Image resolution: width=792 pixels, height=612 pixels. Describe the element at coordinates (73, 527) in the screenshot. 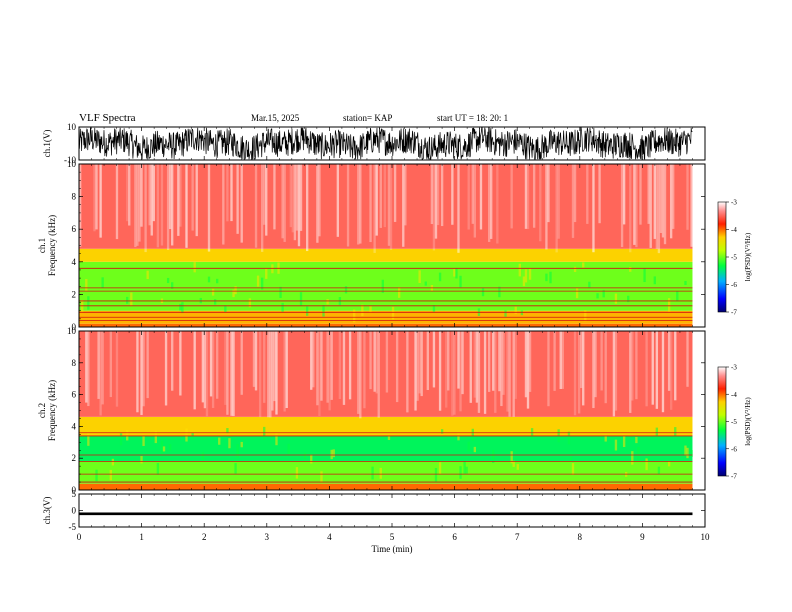

I see `ch3-waveform-ytick-label: -5` at that location.